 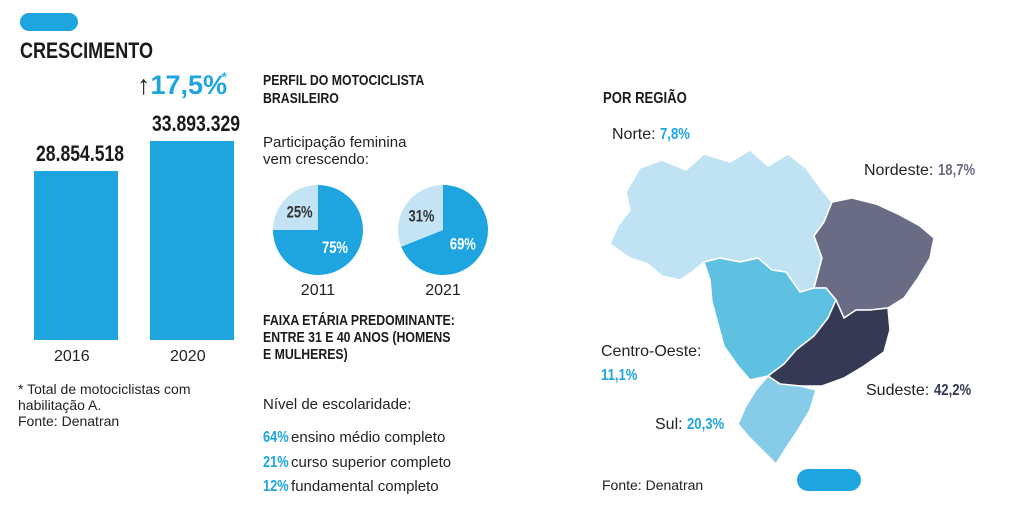 What do you see at coordinates (276, 462) in the screenshot?
I see `education-pct: 21%` at bounding box center [276, 462].